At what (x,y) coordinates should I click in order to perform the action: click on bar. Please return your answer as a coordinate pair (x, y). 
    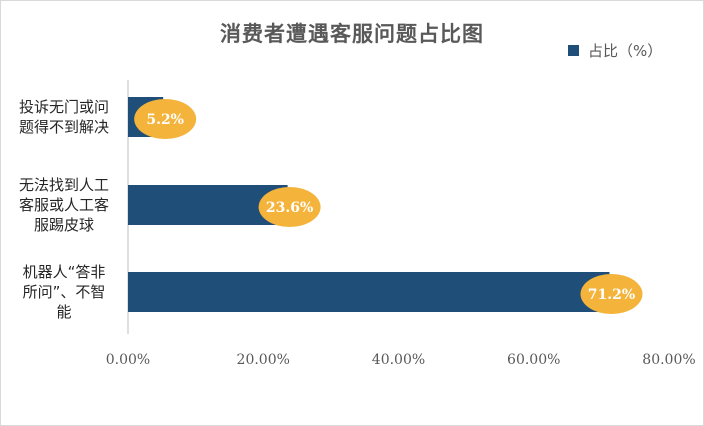
    Looking at the image, I should click on (369, 292).